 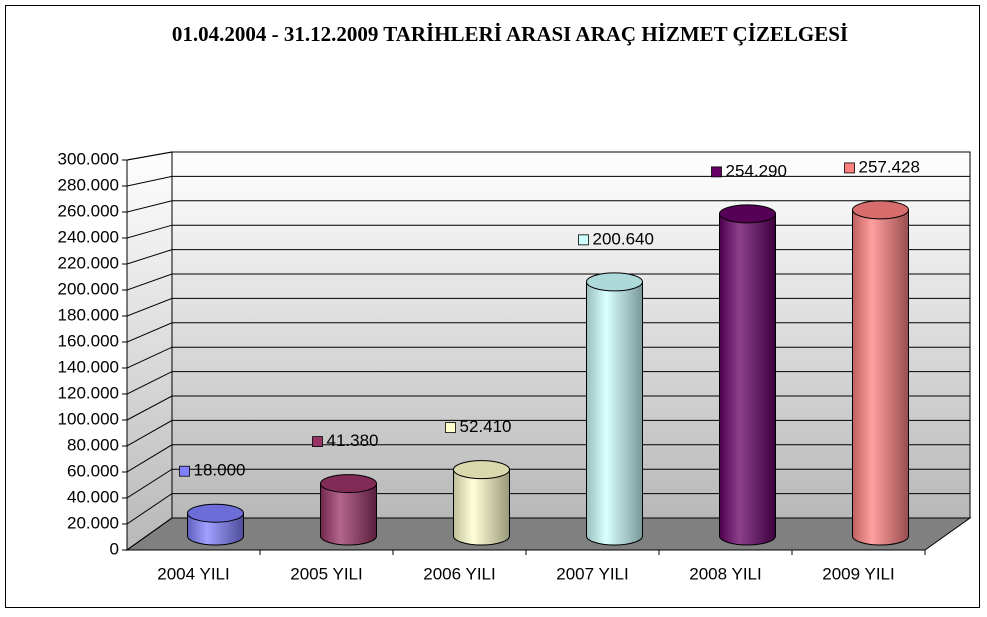 I want to click on y-tick-label: 200.000, so click(x=88, y=288).